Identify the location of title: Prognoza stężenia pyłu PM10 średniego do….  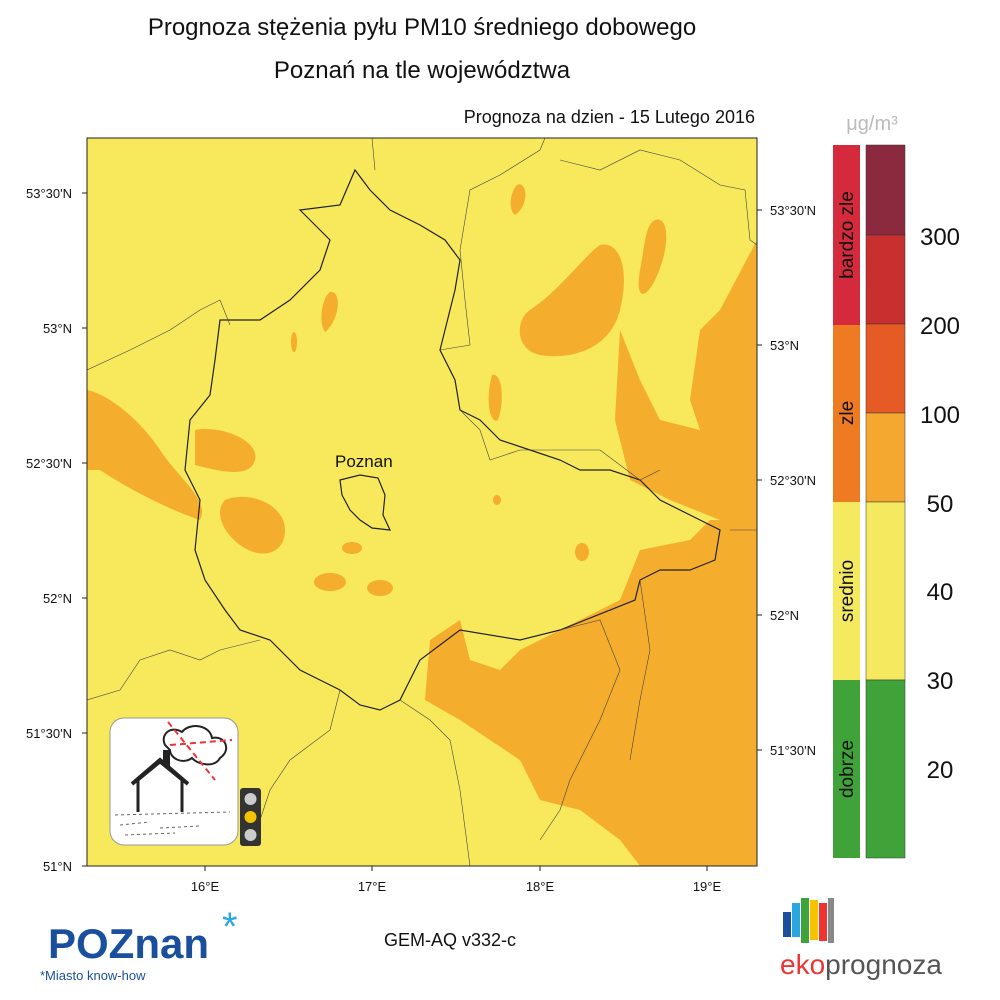
(422, 27).